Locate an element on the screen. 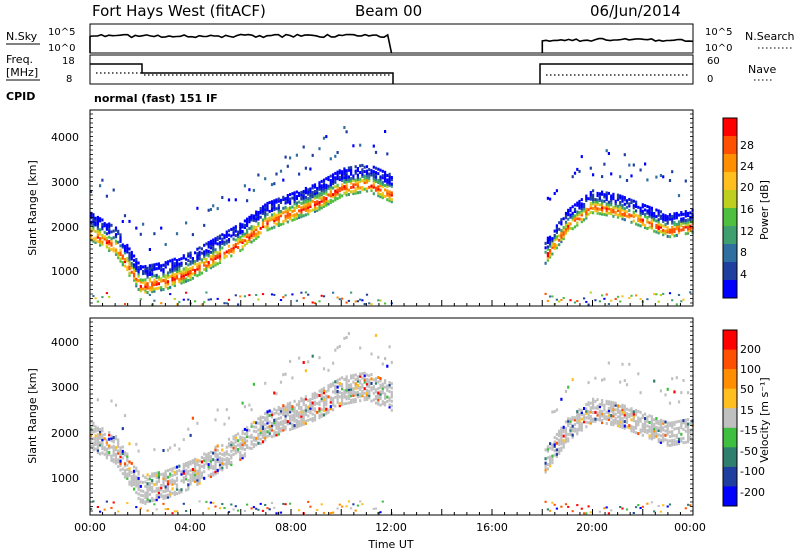  noise-right-label: N.Search is located at coordinates (770, 36).